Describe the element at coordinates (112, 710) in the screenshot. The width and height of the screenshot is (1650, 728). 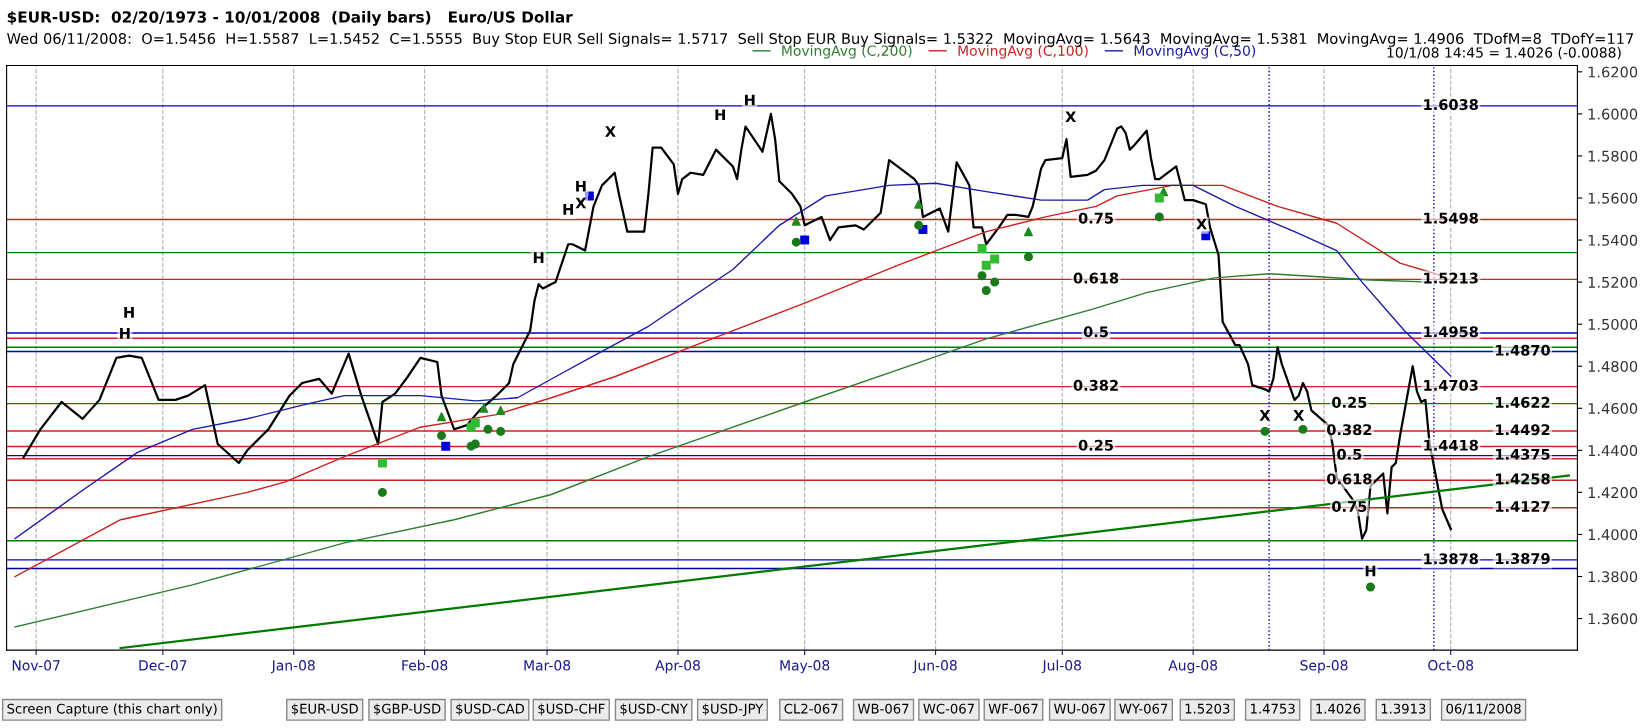
I see `text: Screen Capture (this chart only)` at that location.